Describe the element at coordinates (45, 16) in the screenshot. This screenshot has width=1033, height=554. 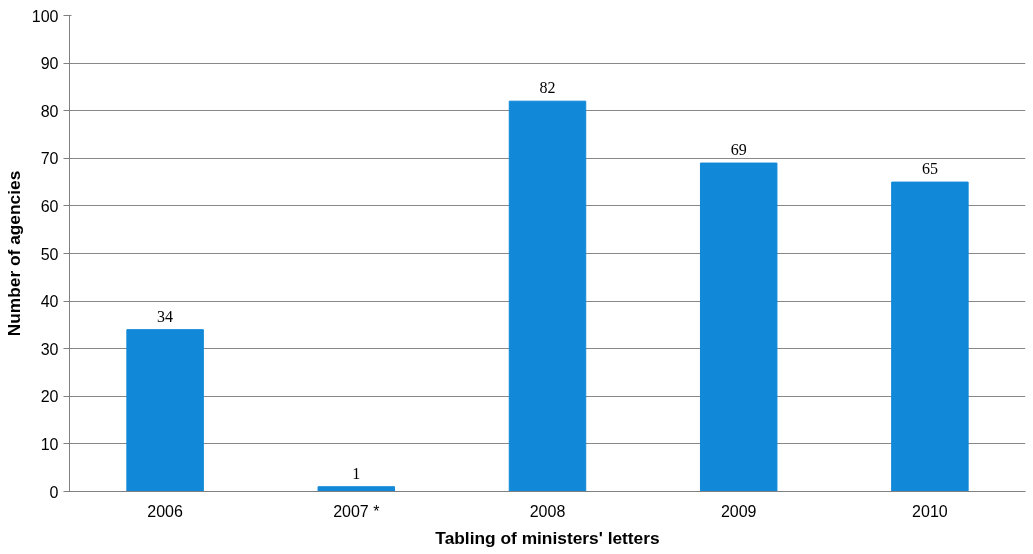
I see `y-tick-label: 100` at that location.